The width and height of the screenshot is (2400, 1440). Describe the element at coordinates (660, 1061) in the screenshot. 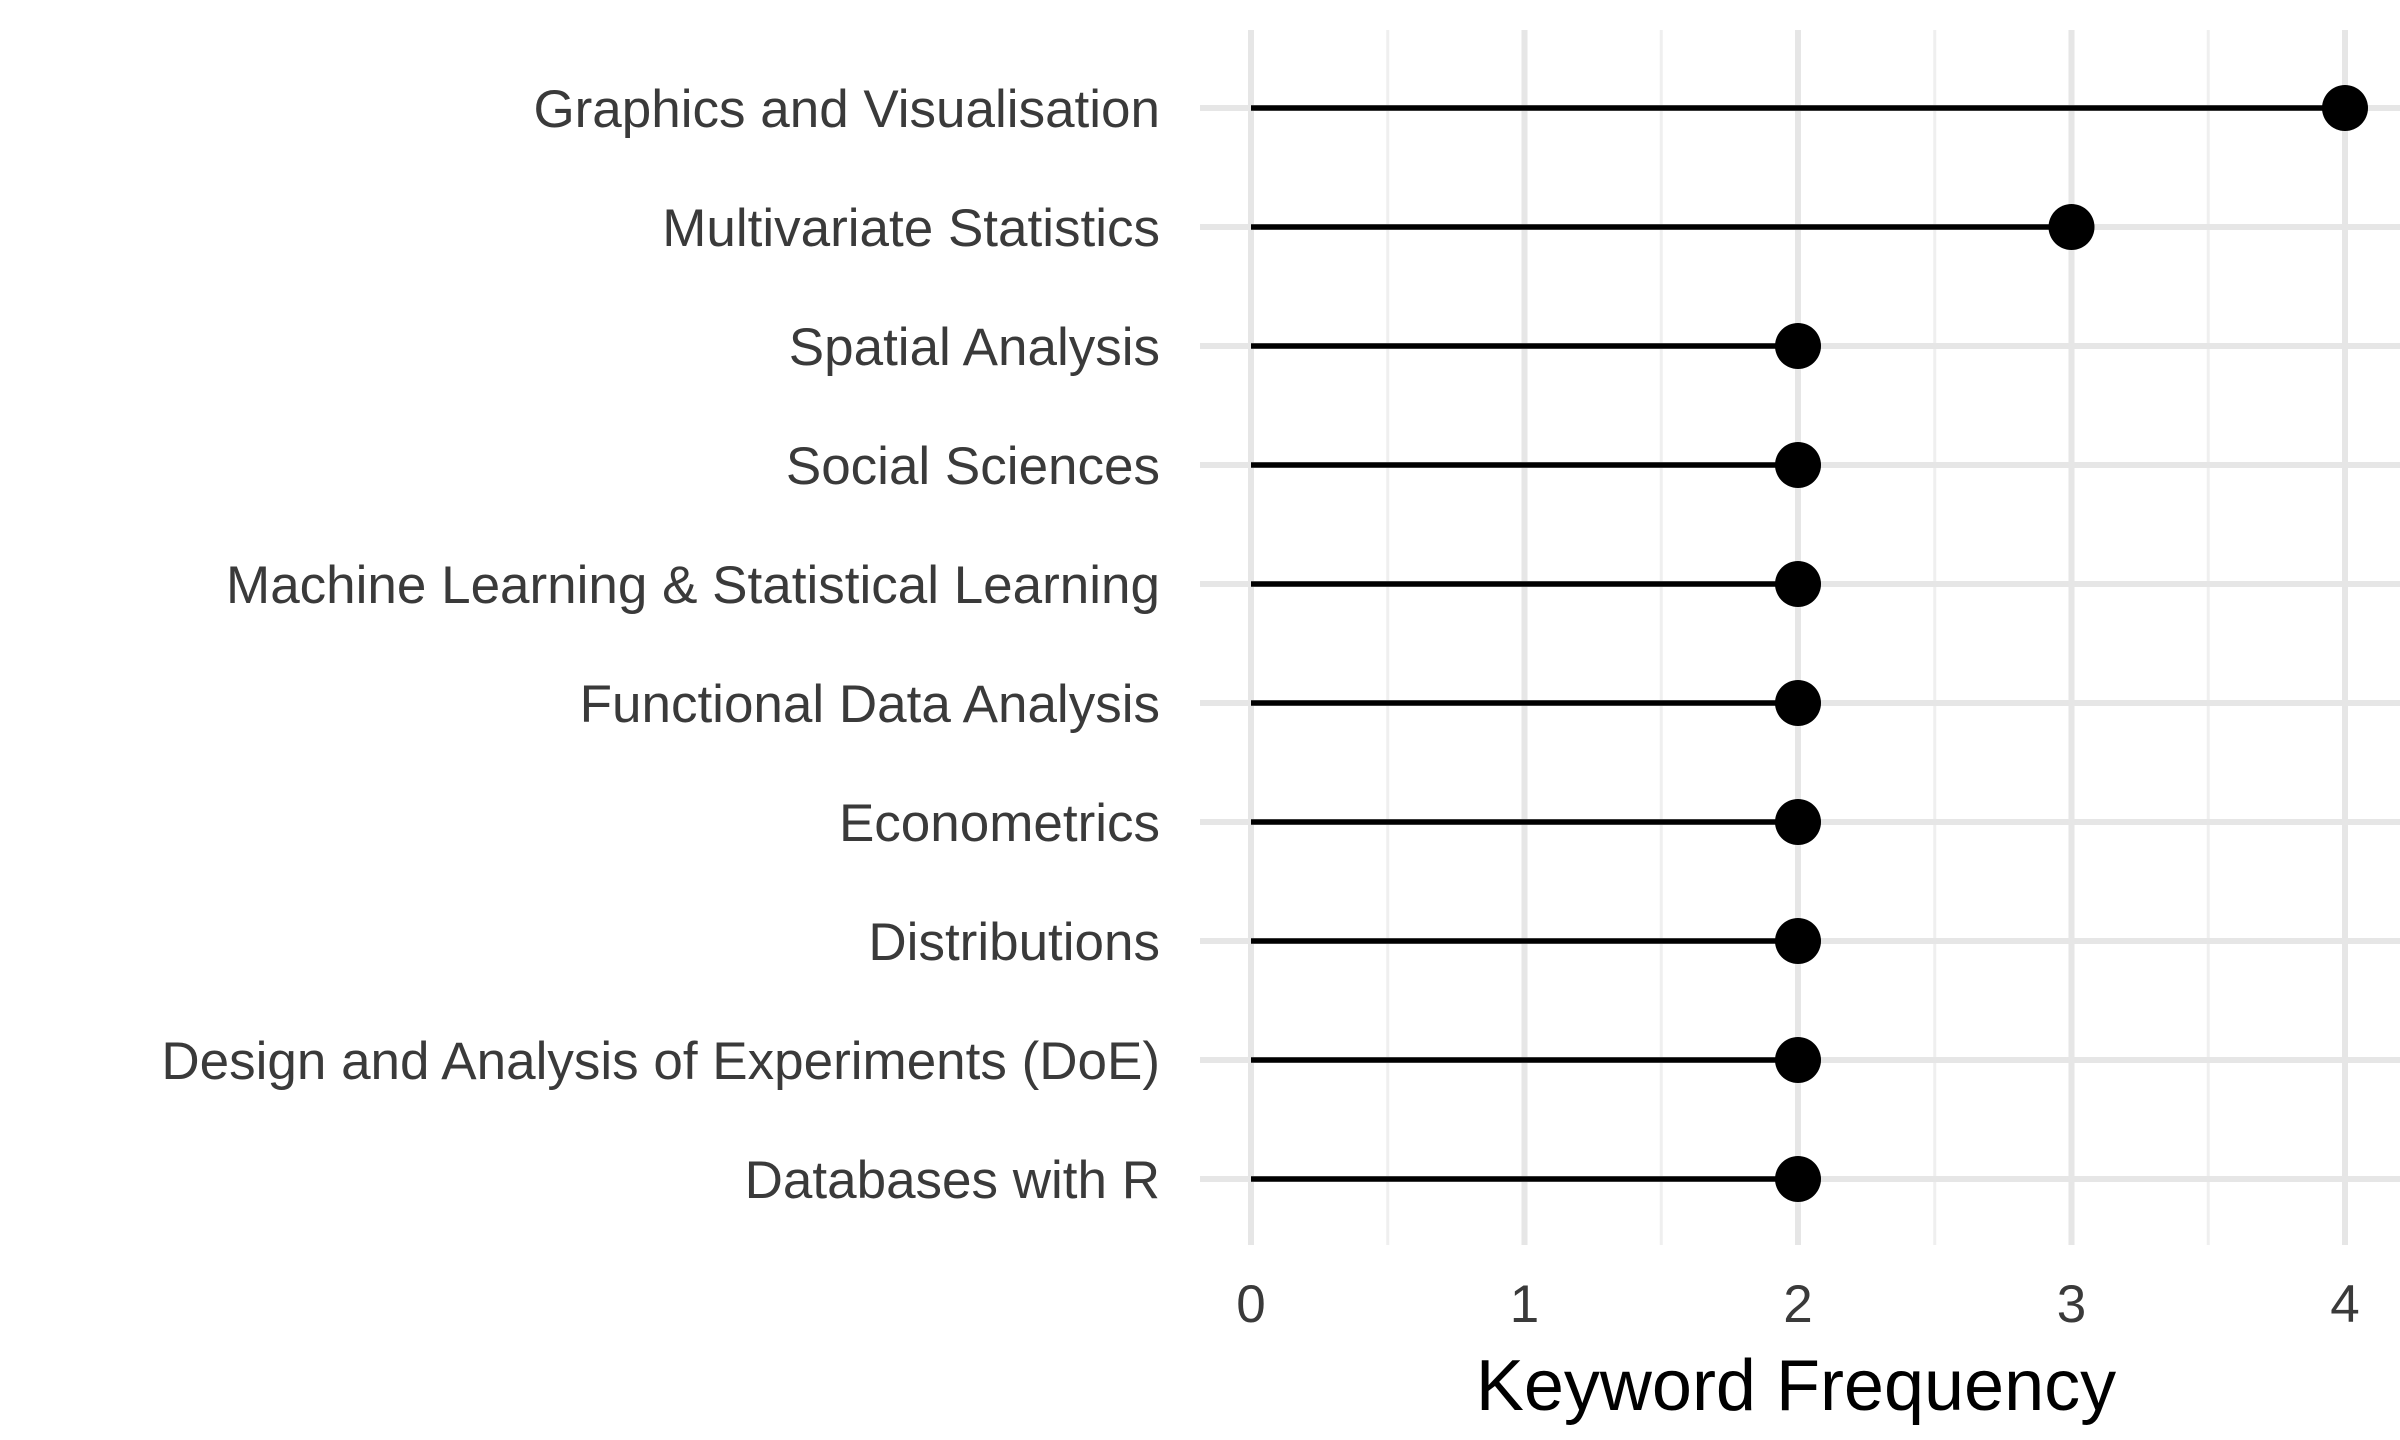

I see `category-label: Design and Analysis of Experiments (DoE)` at that location.